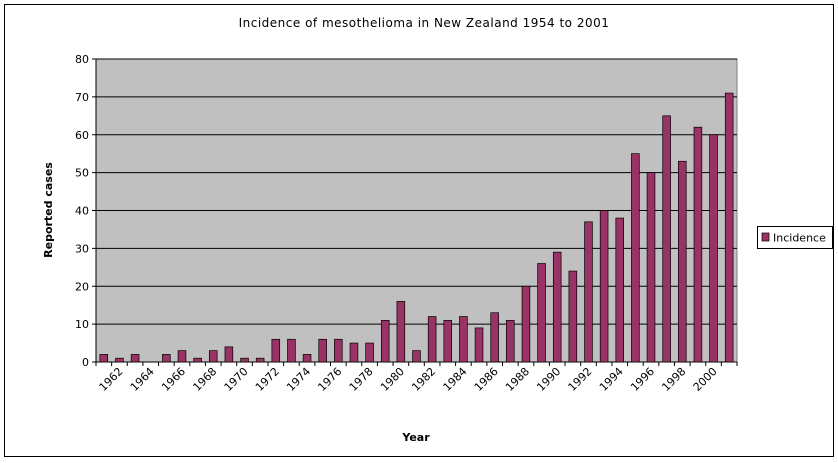 This screenshot has width=838, height=463. What do you see at coordinates (82, 135) in the screenshot?
I see `y-tick-label: 60` at bounding box center [82, 135].